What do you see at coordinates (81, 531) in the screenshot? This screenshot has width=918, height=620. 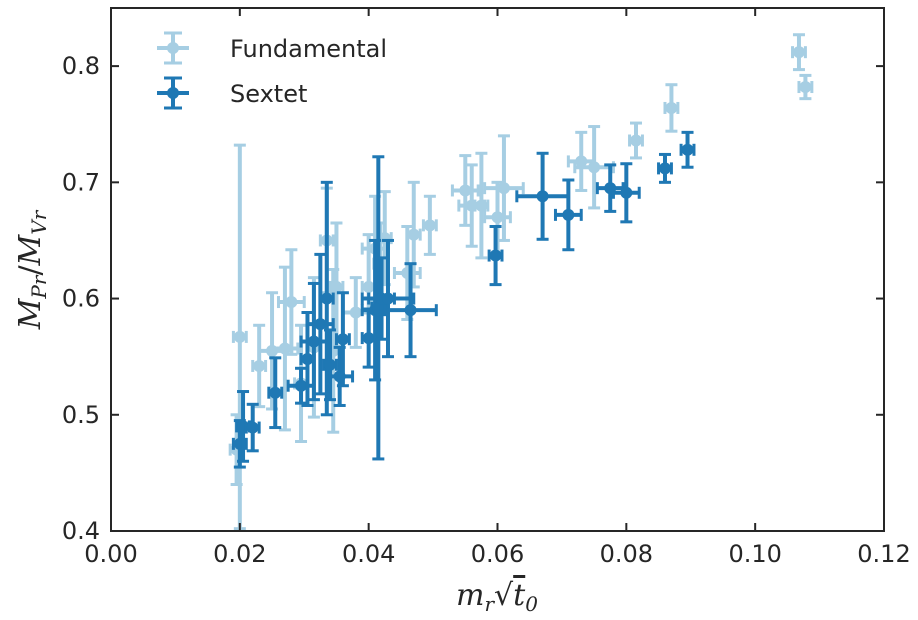 I see `y-tick-label: 0.4` at bounding box center [81, 531].